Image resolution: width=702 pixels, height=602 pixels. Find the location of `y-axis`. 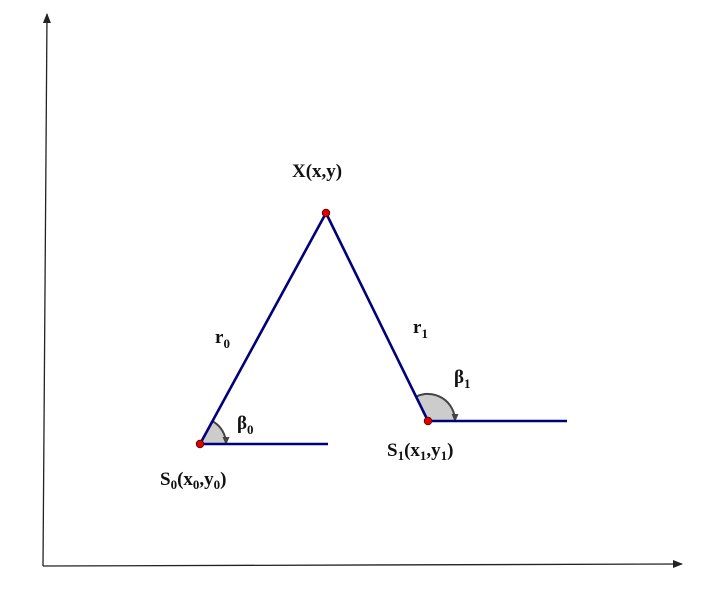

y-axis is located at coordinates (46, 290).